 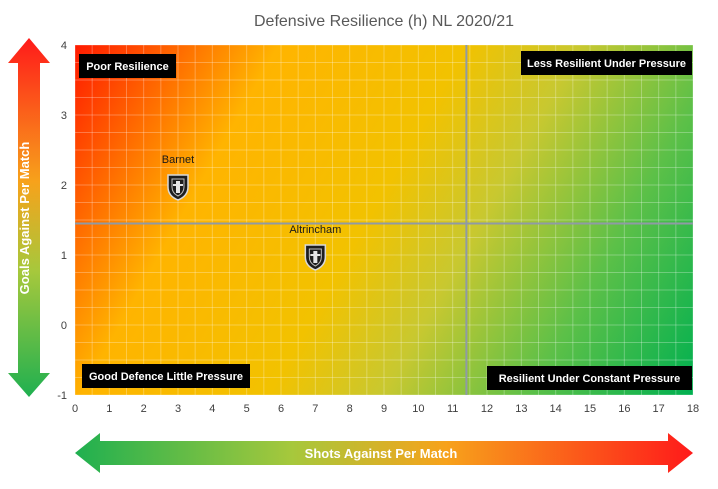 What do you see at coordinates (350, 409) in the screenshot?
I see `x-tick-label: 8` at bounding box center [350, 409].